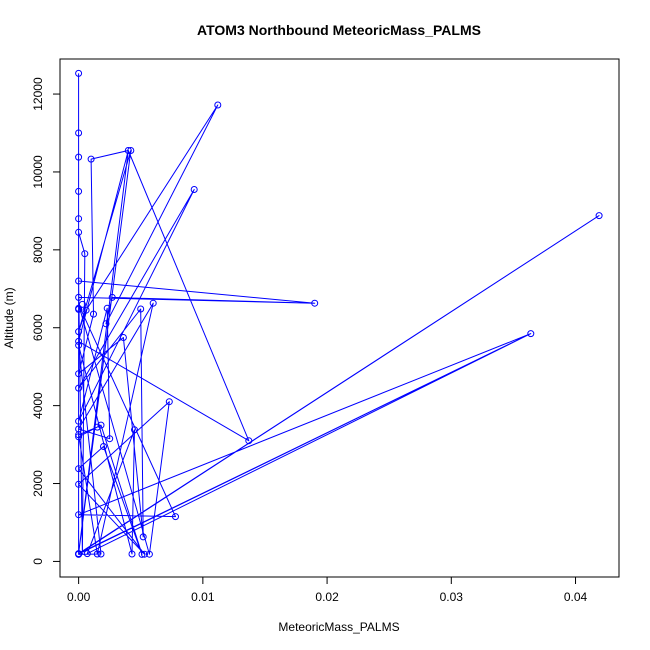  I want to click on y-tick-label: 4000, so click(38, 405).